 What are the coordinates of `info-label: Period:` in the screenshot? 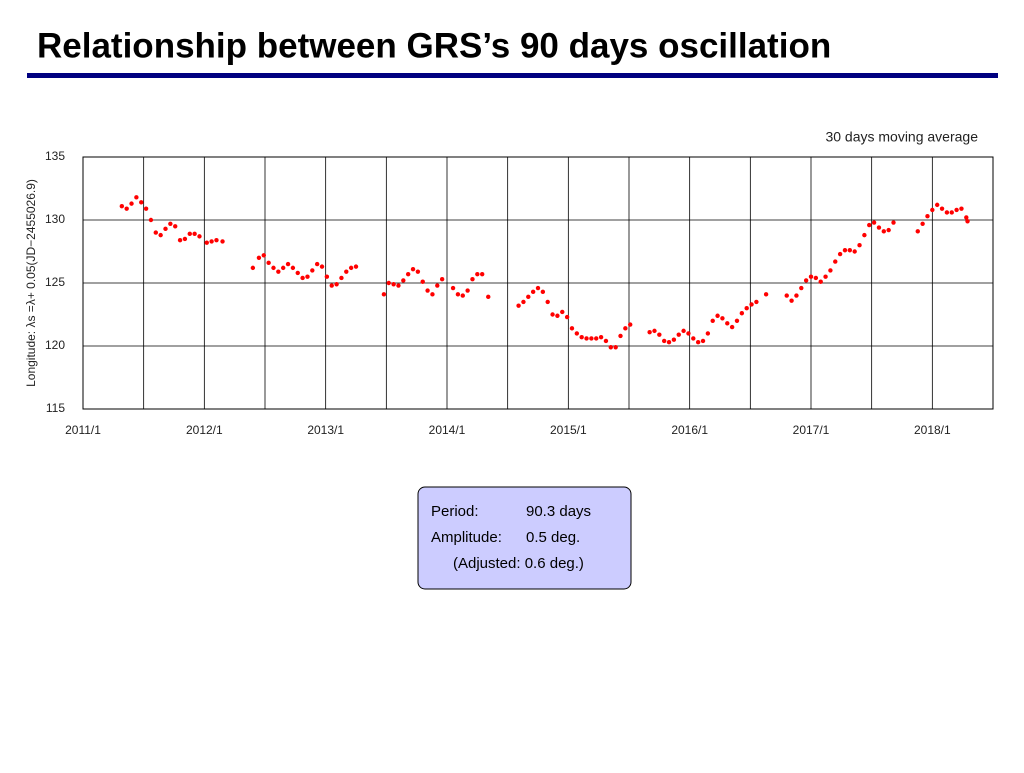 It's located at (455, 511).